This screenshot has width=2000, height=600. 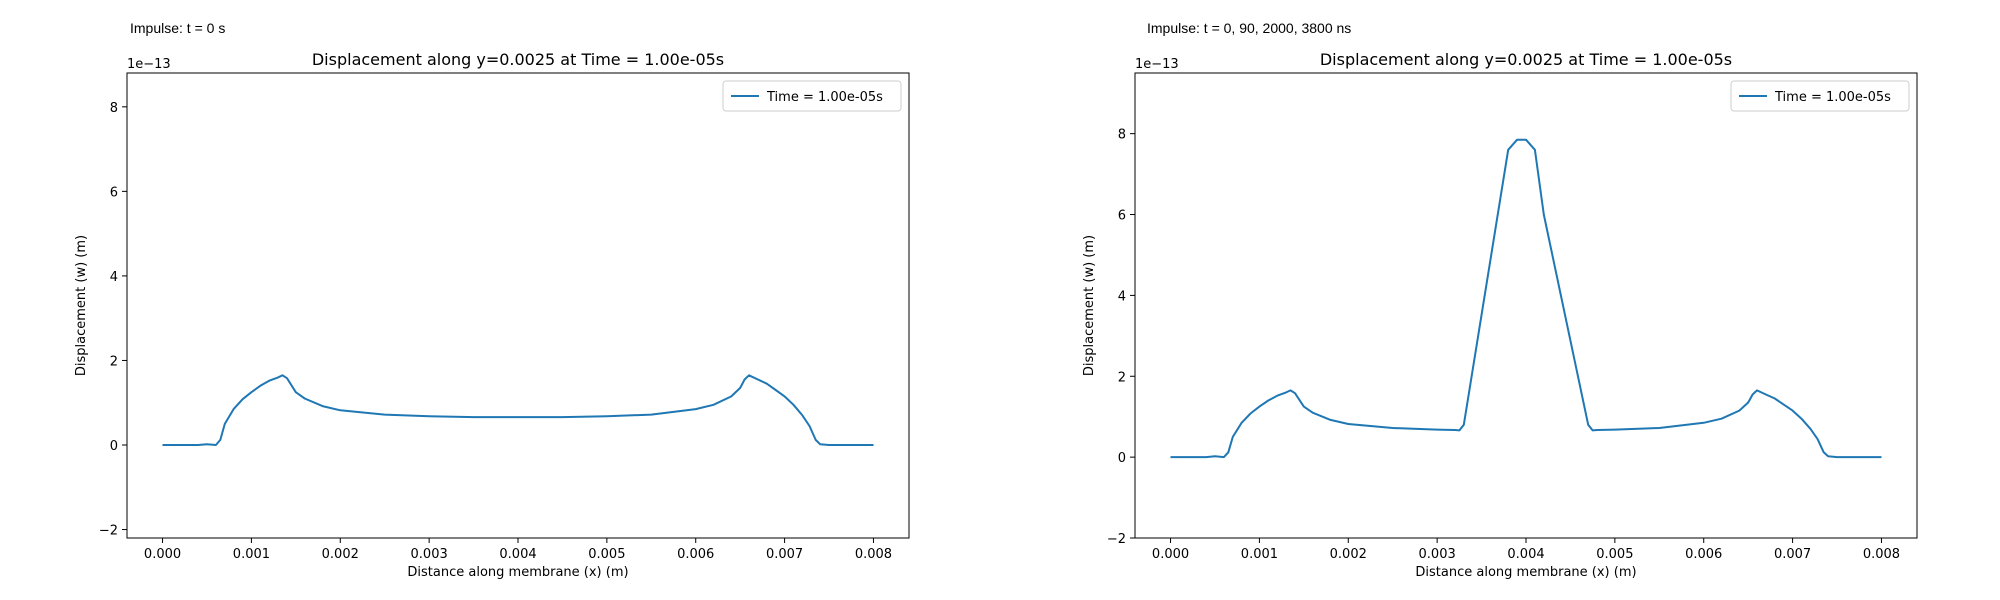 What do you see at coordinates (518, 410) in the screenshot?
I see `series-line` at bounding box center [518, 410].